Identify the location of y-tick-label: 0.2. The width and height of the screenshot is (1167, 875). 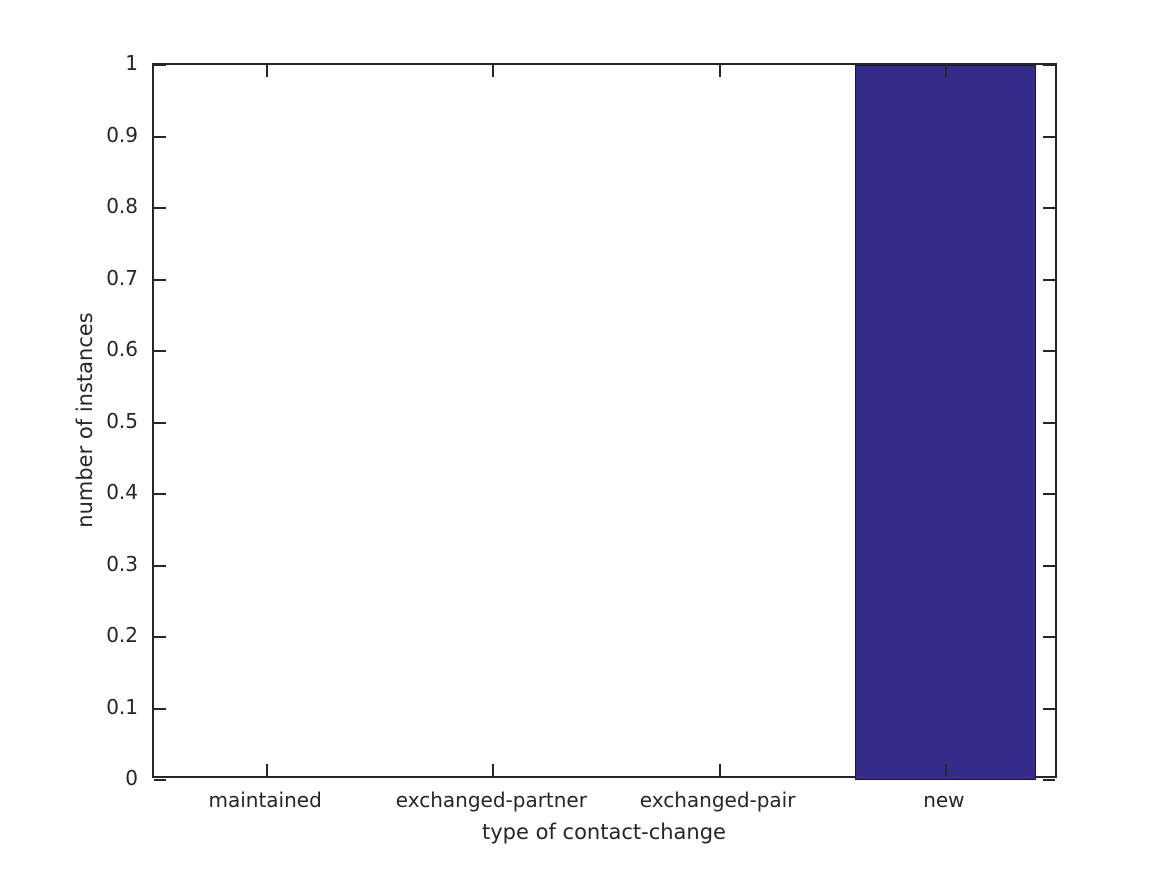
(122, 635).